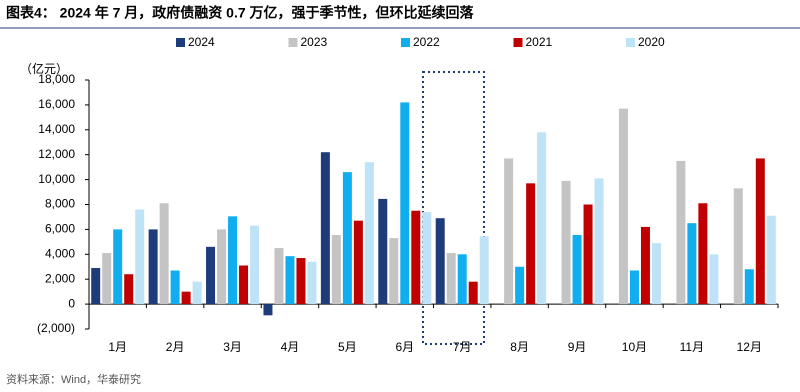 The width and height of the screenshot is (800, 392). Describe the element at coordinates (347, 347) in the screenshot. I see `x-tick-label: 5月` at that location.